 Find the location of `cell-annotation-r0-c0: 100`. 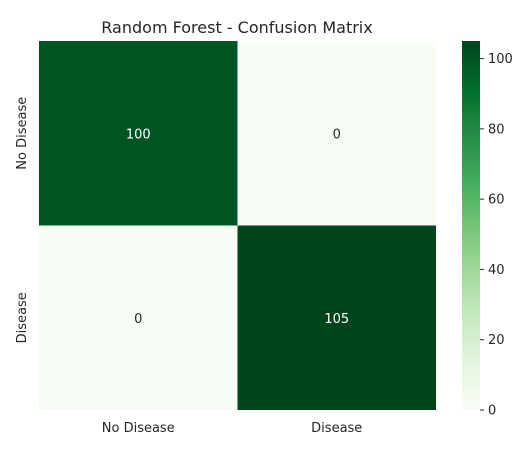

cell-annotation-r0-c0: 100 is located at coordinates (138, 134).